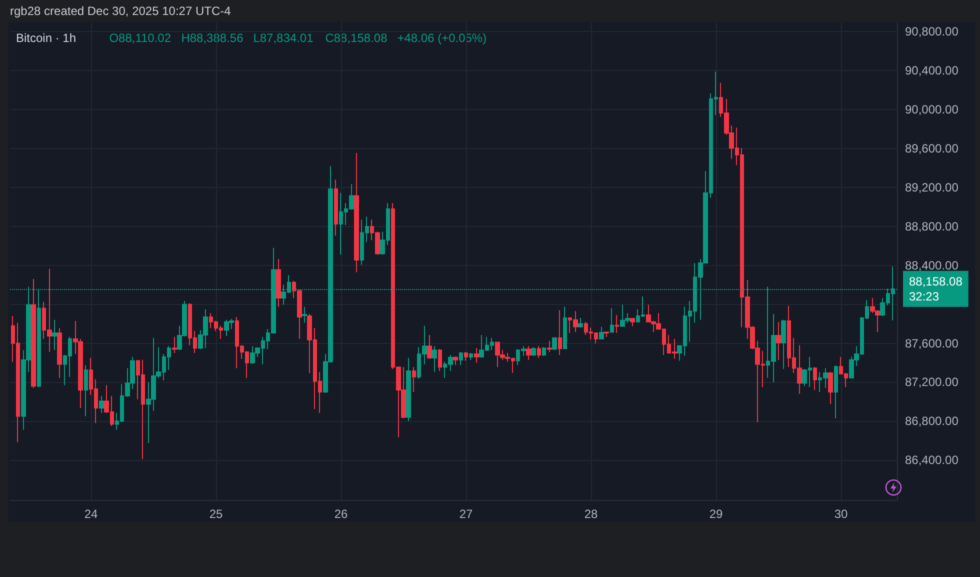 This screenshot has height=577, width=980. I want to click on y-tick-label: 90,400.00, so click(932, 71).